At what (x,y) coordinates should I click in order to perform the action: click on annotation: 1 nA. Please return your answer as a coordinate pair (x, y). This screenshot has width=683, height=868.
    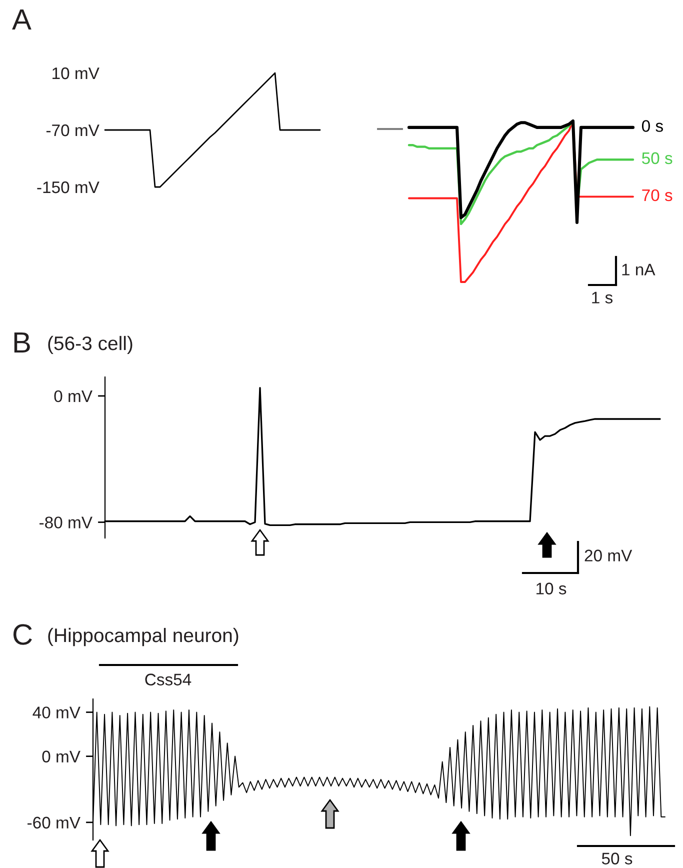
    Looking at the image, I should click on (639, 270).